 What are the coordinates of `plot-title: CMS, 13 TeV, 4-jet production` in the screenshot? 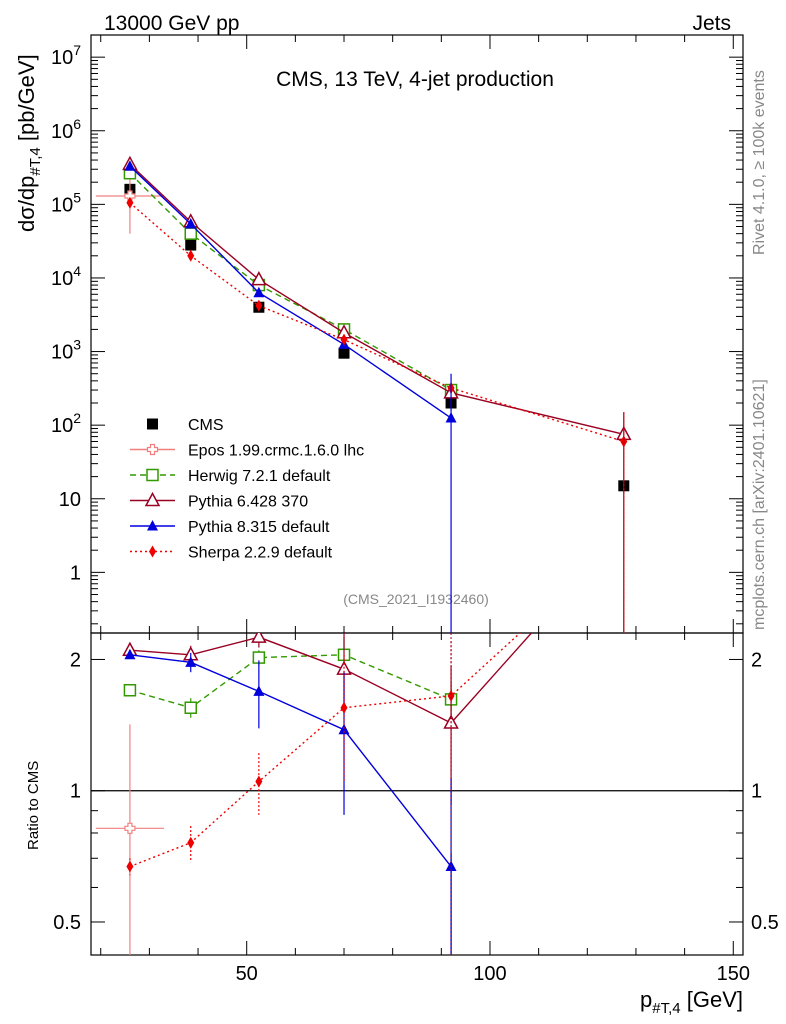 It's located at (415, 79).